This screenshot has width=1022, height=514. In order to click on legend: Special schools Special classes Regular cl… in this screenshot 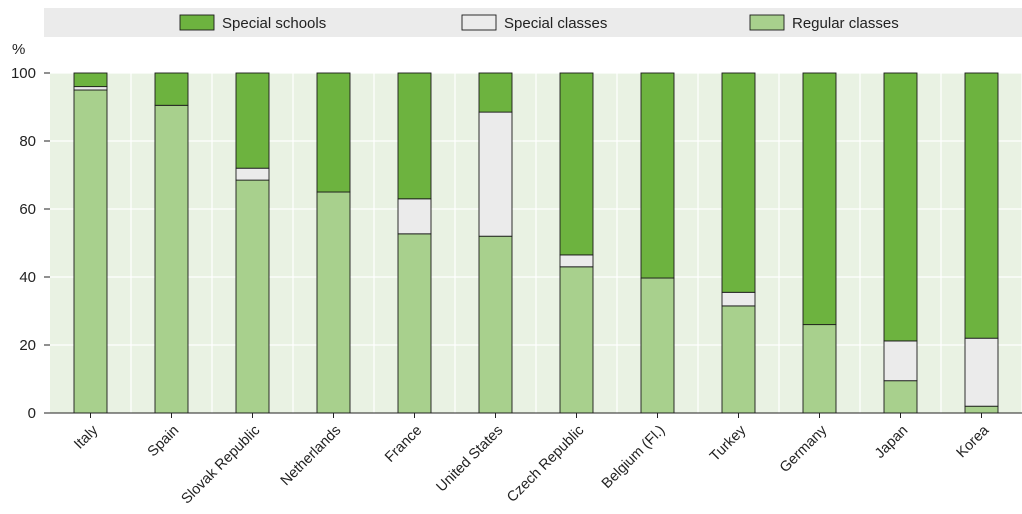, I will do `click(539, 23)`.